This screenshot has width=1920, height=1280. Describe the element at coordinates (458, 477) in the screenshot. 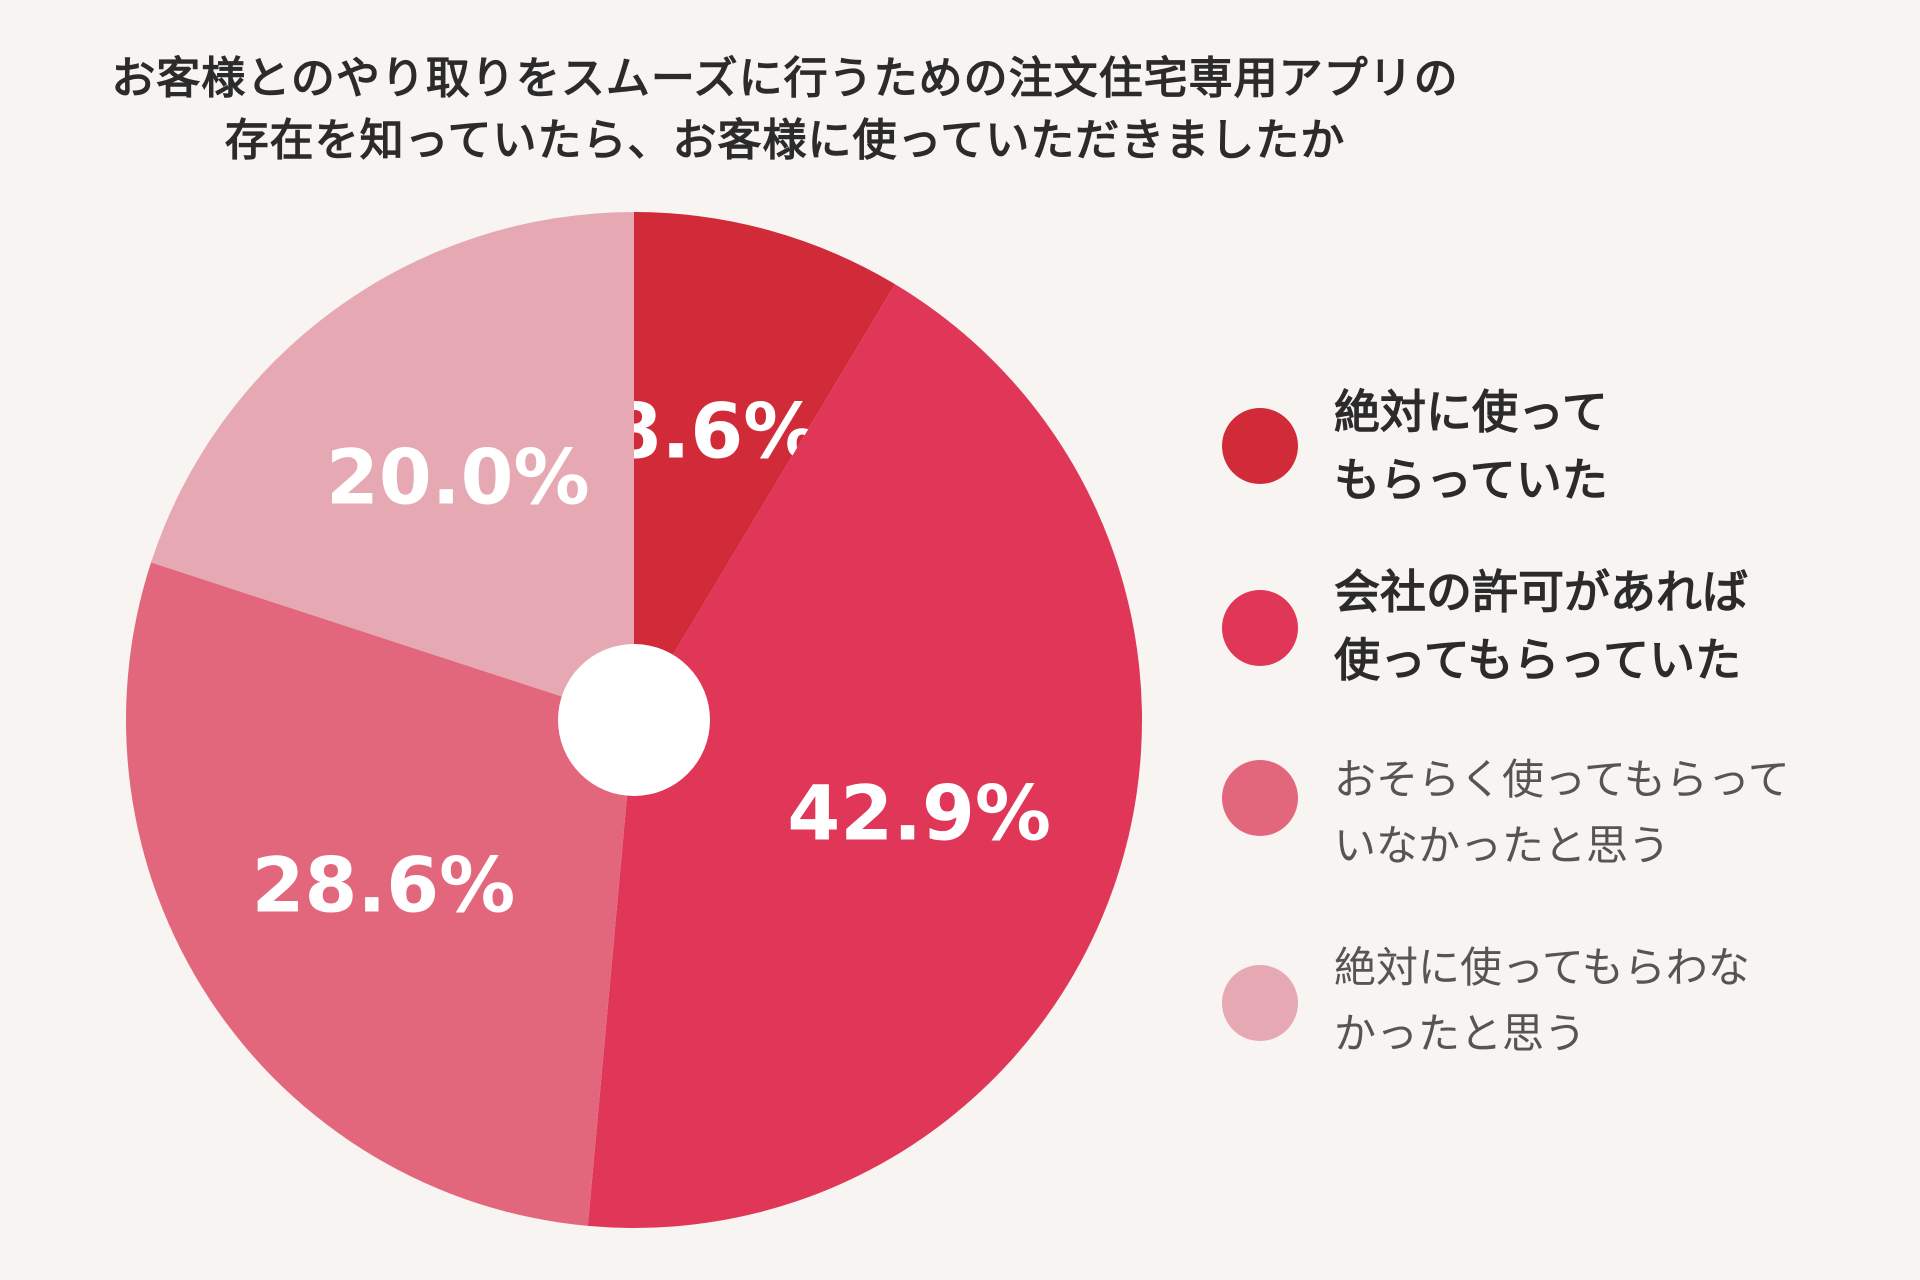

I see `slice-value-label-4: 20.0%` at that location.